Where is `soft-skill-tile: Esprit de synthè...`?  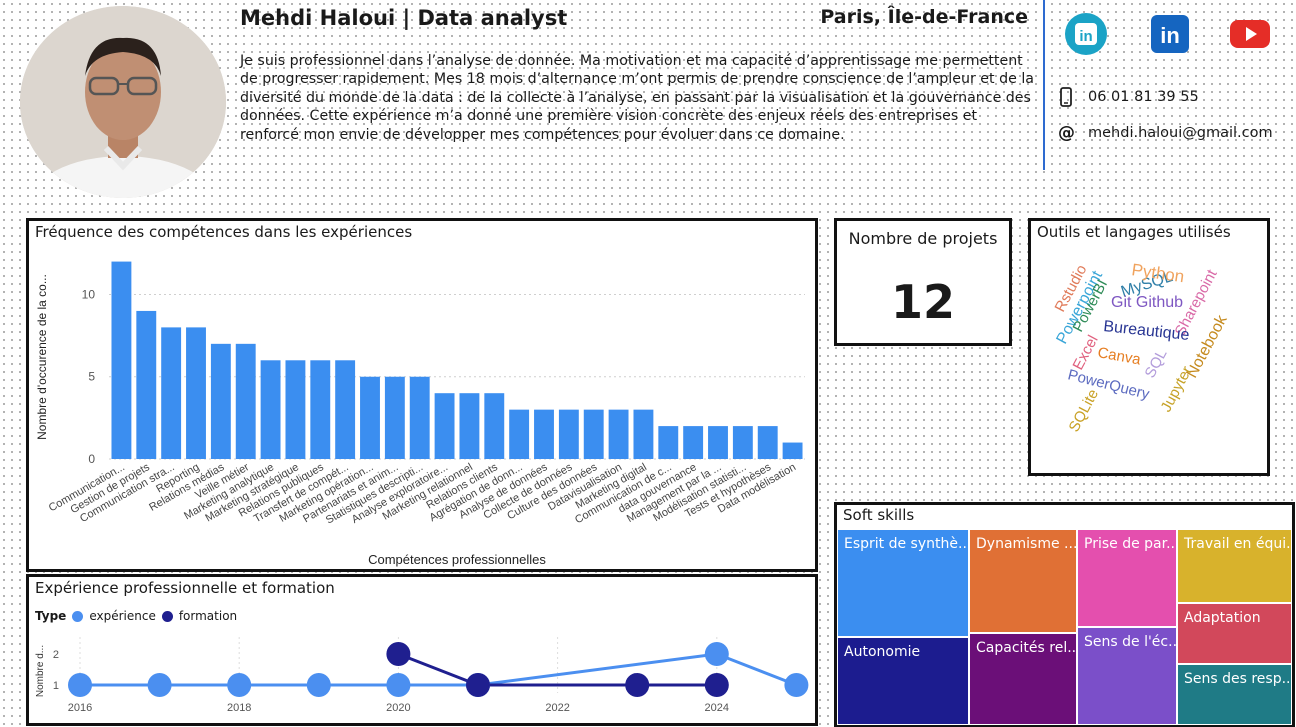
soft-skill-tile: Esprit de synthè... is located at coordinates (903, 583).